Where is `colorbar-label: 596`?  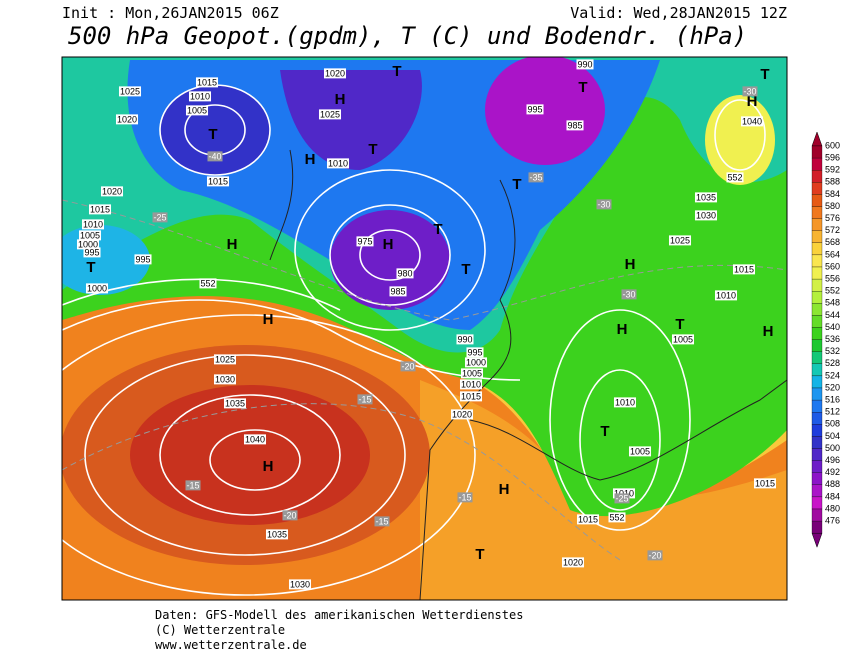
colorbar-label: 596 is located at coordinates (832, 157).